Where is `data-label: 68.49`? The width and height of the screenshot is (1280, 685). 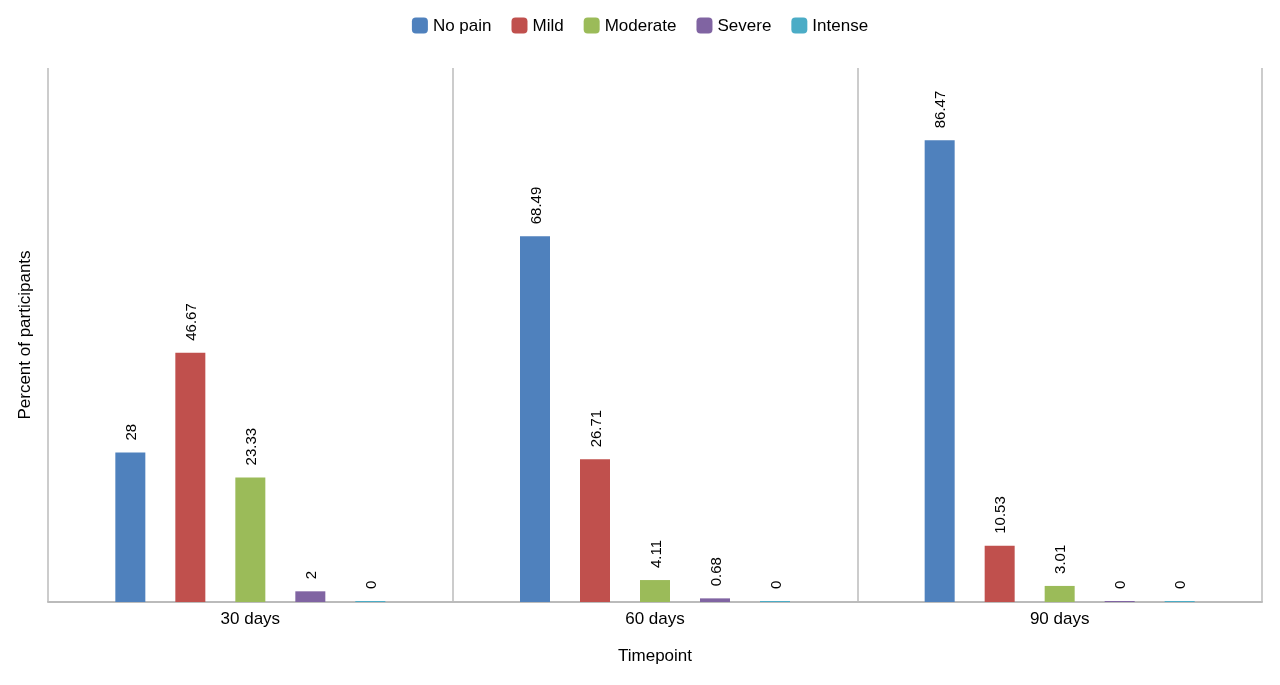 data-label: 68.49 is located at coordinates (535, 205).